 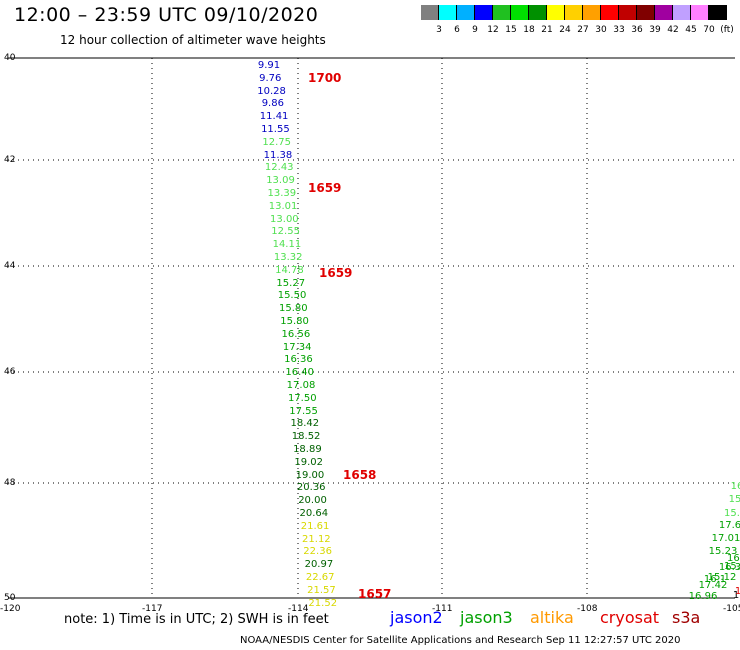 What do you see at coordinates (302, 398) in the screenshot?
I see `wave-height-value: 17.50` at bounding box center [302, 398].